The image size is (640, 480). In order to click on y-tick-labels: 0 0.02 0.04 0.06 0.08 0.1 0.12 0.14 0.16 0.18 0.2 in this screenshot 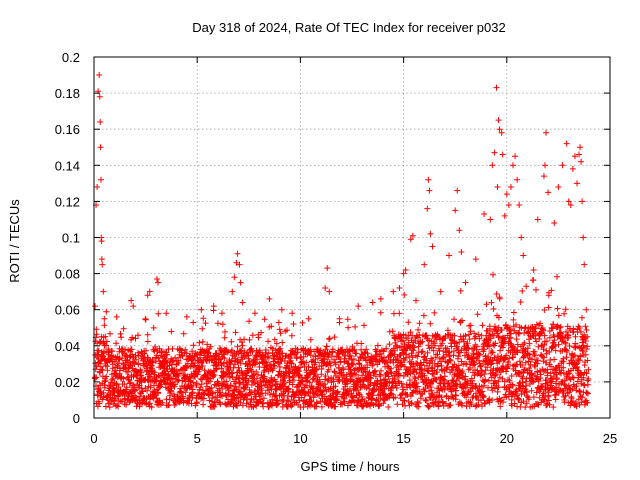, I will do `click(67, 238)`.